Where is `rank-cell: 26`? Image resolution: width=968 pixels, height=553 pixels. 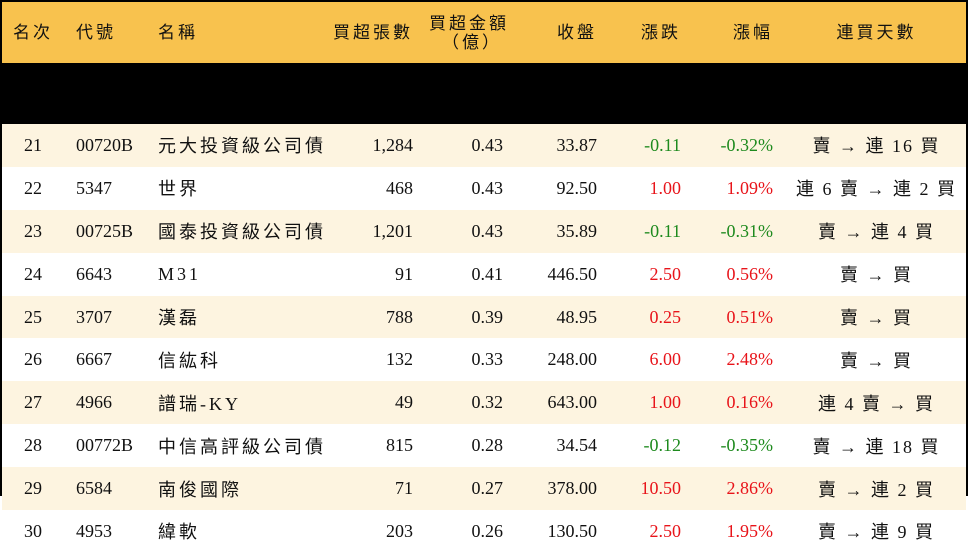 rank-cell: 26 is located at coordinates (33, 359).